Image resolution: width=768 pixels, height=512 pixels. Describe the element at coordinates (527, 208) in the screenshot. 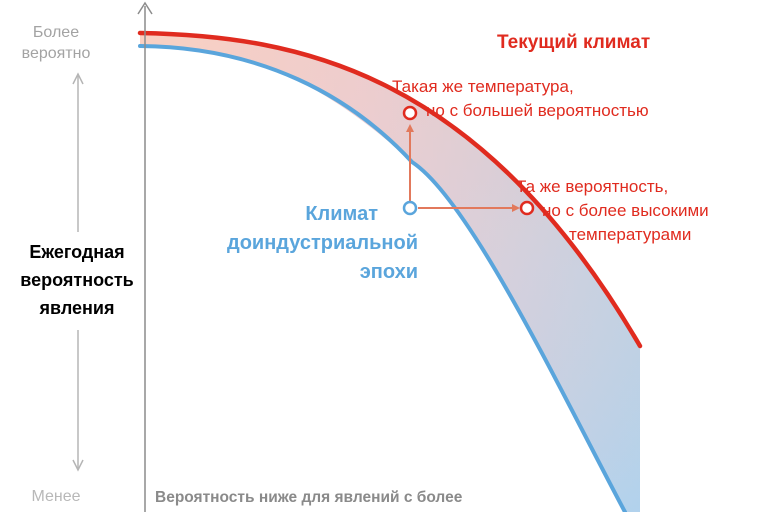

I see `current-same-probability-point` at that location.